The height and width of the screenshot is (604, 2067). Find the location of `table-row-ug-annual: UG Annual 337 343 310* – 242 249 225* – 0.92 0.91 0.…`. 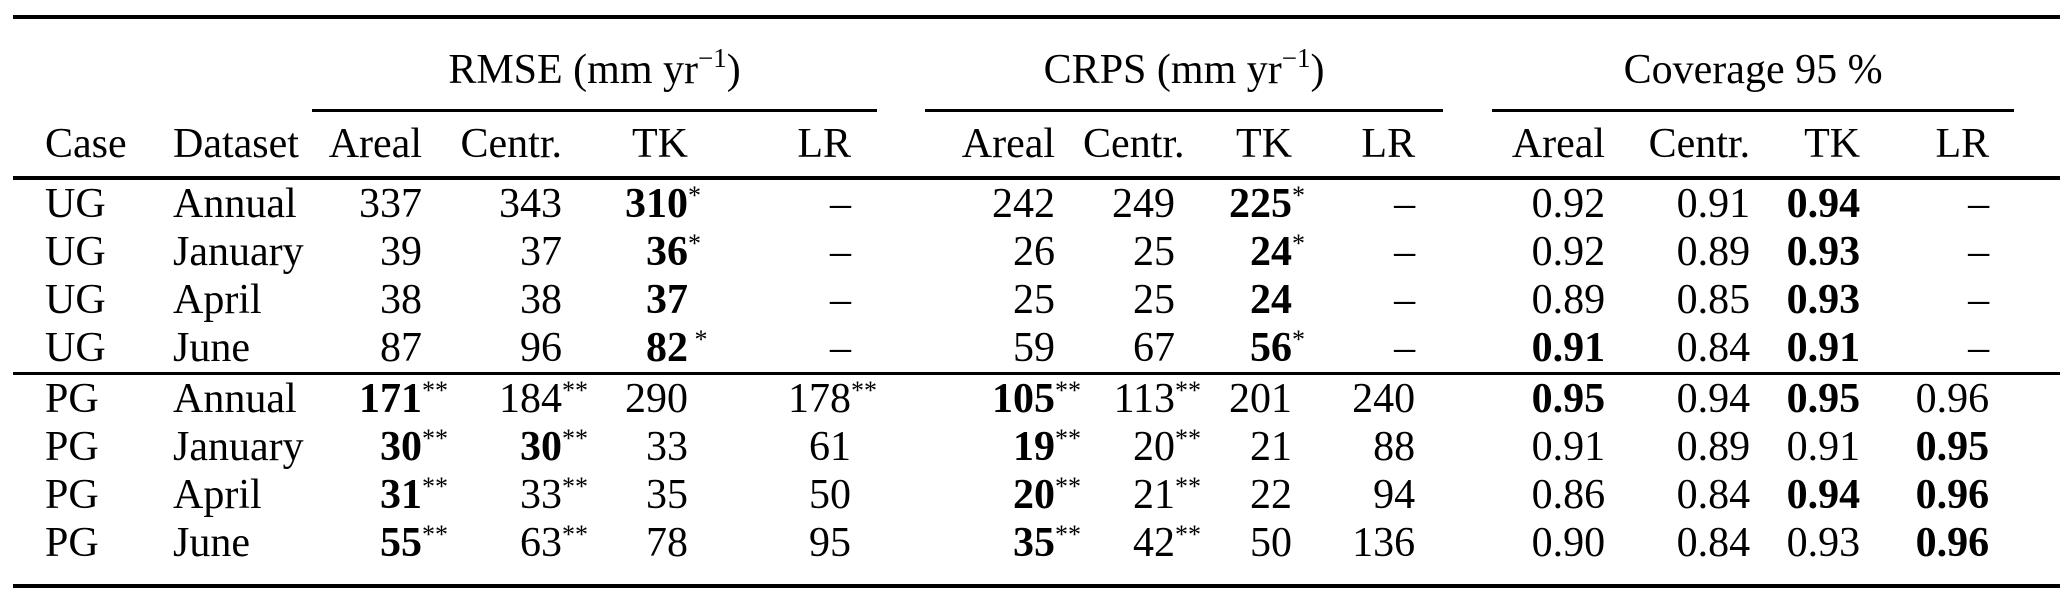

table-row-ug-annual: UG Annual 337 343 310* – 242 249 225* – 0.92 0.91 0.… is located at coordinates (1036, 203).